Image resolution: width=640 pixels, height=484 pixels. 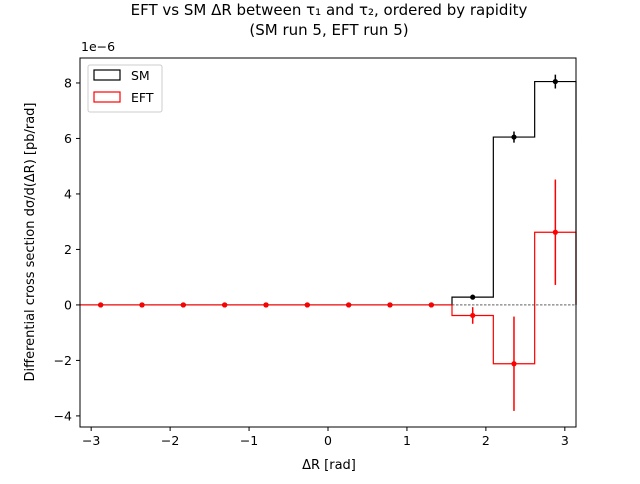 I want to click on legend-box, so click(x=125, y=88).